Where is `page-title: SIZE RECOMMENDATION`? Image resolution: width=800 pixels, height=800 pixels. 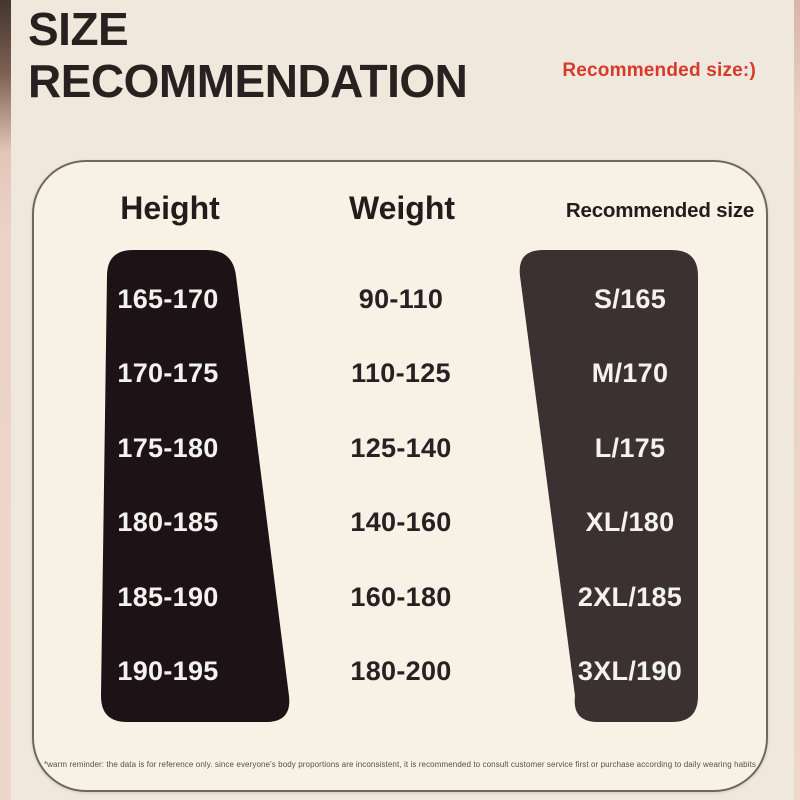
page-title: SIZE RECOMMENDATION is located at coordinates (248, 55).